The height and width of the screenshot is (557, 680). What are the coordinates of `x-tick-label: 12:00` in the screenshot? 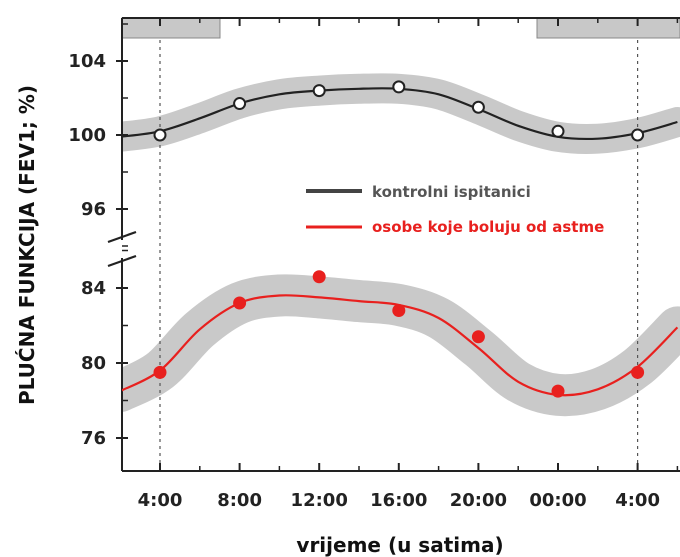 It's located at (319, 500).